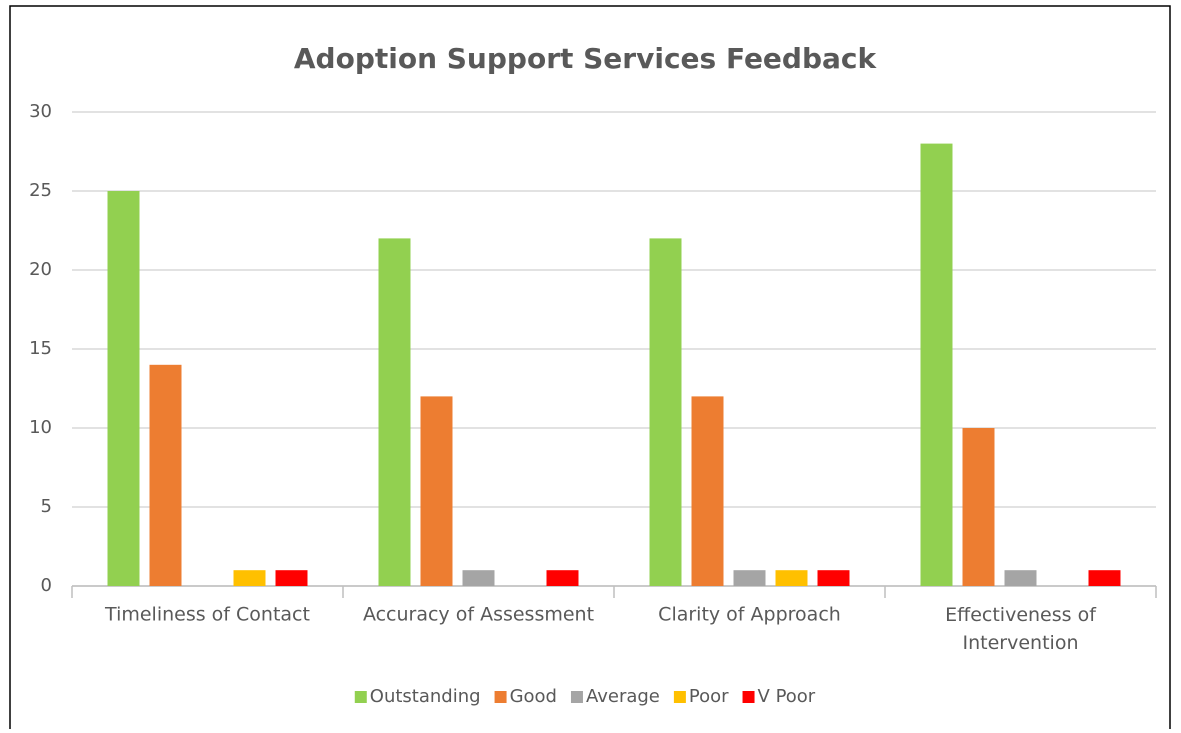 The height and width of the screenshot is (733, 1181). I want to click on x-tick-label-line: Effectiveness of, so click(1021, 615).